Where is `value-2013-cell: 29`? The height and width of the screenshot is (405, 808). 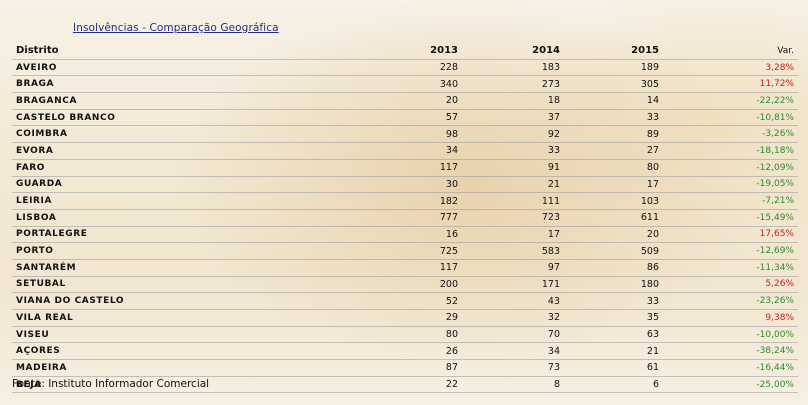 value-2013-cell: 29 is located at coordinates (387, 318).